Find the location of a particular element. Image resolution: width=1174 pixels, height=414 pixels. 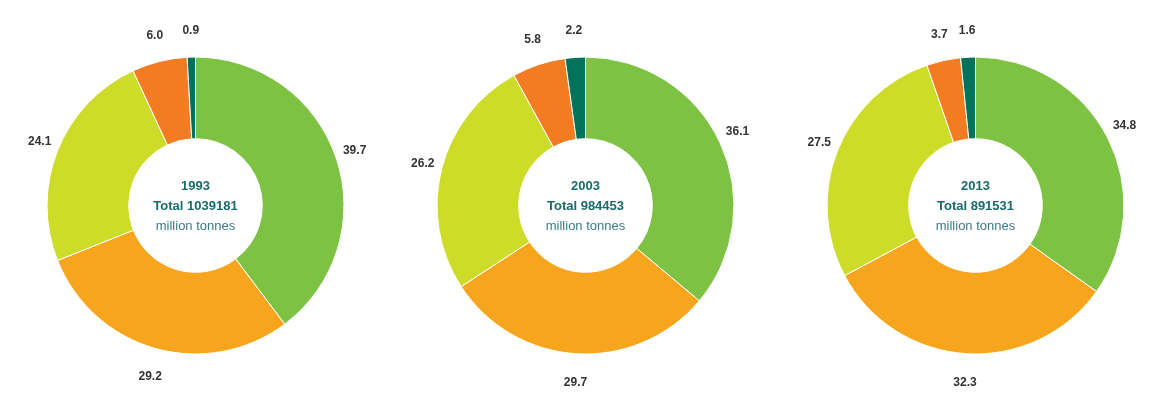

text: Total 891531 is located at coordinates (975, 205).